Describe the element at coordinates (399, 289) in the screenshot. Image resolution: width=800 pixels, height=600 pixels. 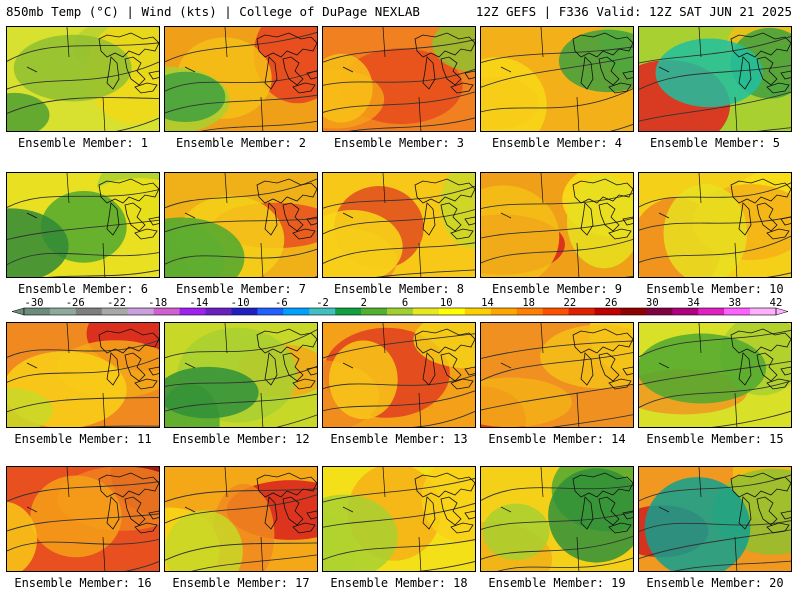
I see `ensemble-member-label: Ensemble Member: 8` at that location.